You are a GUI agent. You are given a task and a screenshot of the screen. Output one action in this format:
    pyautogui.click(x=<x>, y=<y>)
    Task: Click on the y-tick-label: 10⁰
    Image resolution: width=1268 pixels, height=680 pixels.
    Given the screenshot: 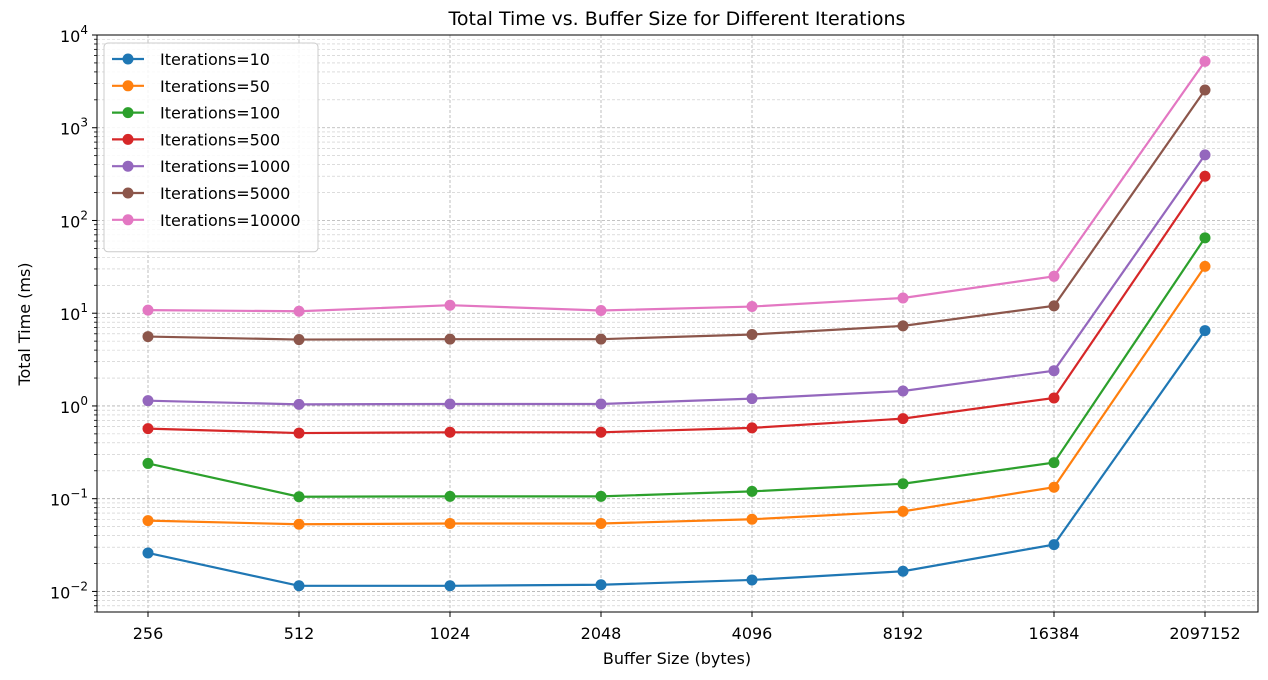 What is the action you would take?
    pyautogui.click(x=74, y=405)
    